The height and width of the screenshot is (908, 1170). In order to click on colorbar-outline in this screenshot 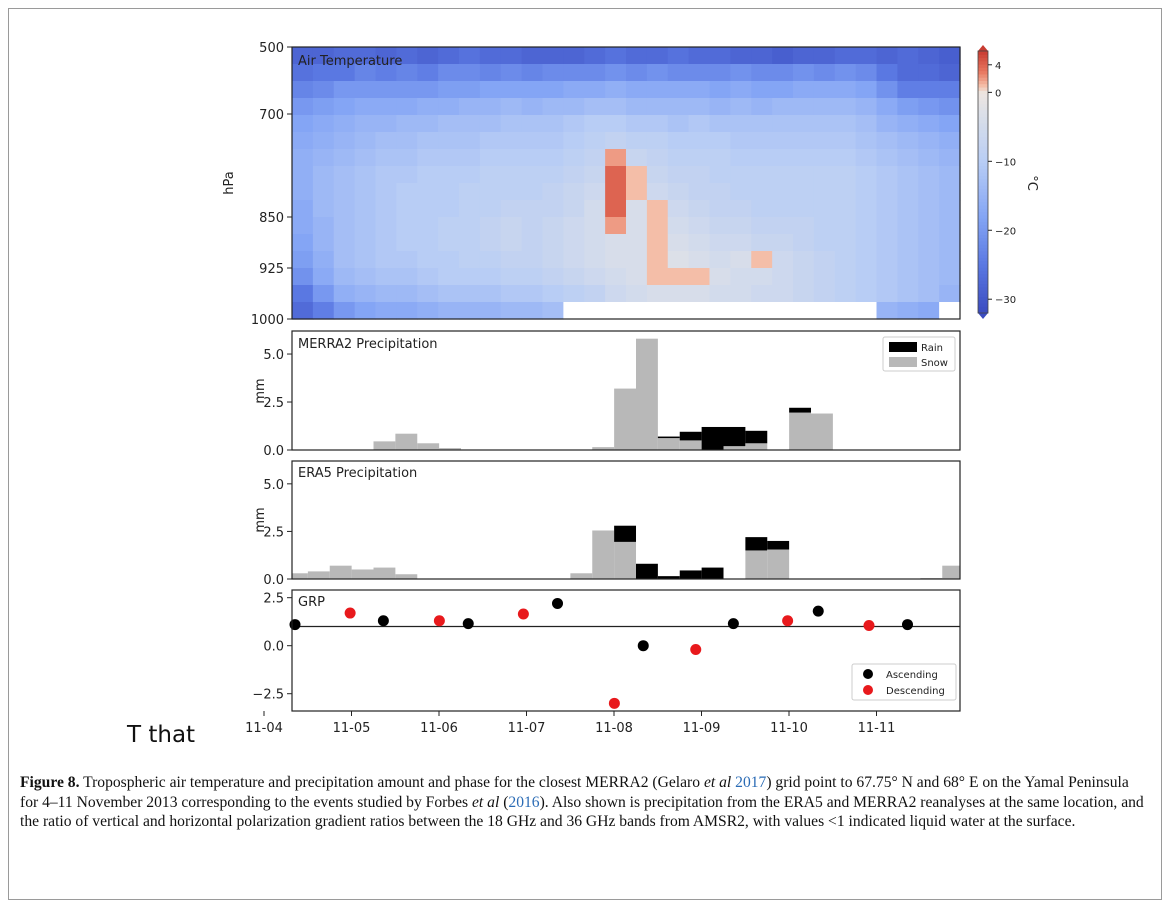, I will do `click(983, 182)`.